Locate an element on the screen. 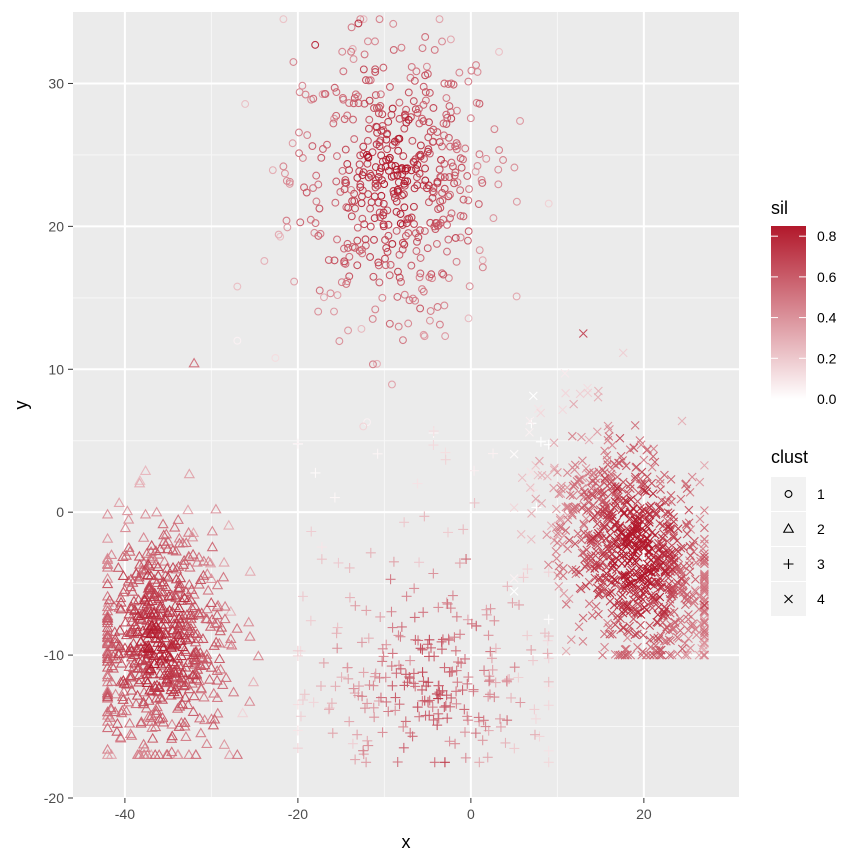 This screenshot has width=864, height=864. shape-legend: clust 1 2 3 4 is located at coordinates (798, 531).